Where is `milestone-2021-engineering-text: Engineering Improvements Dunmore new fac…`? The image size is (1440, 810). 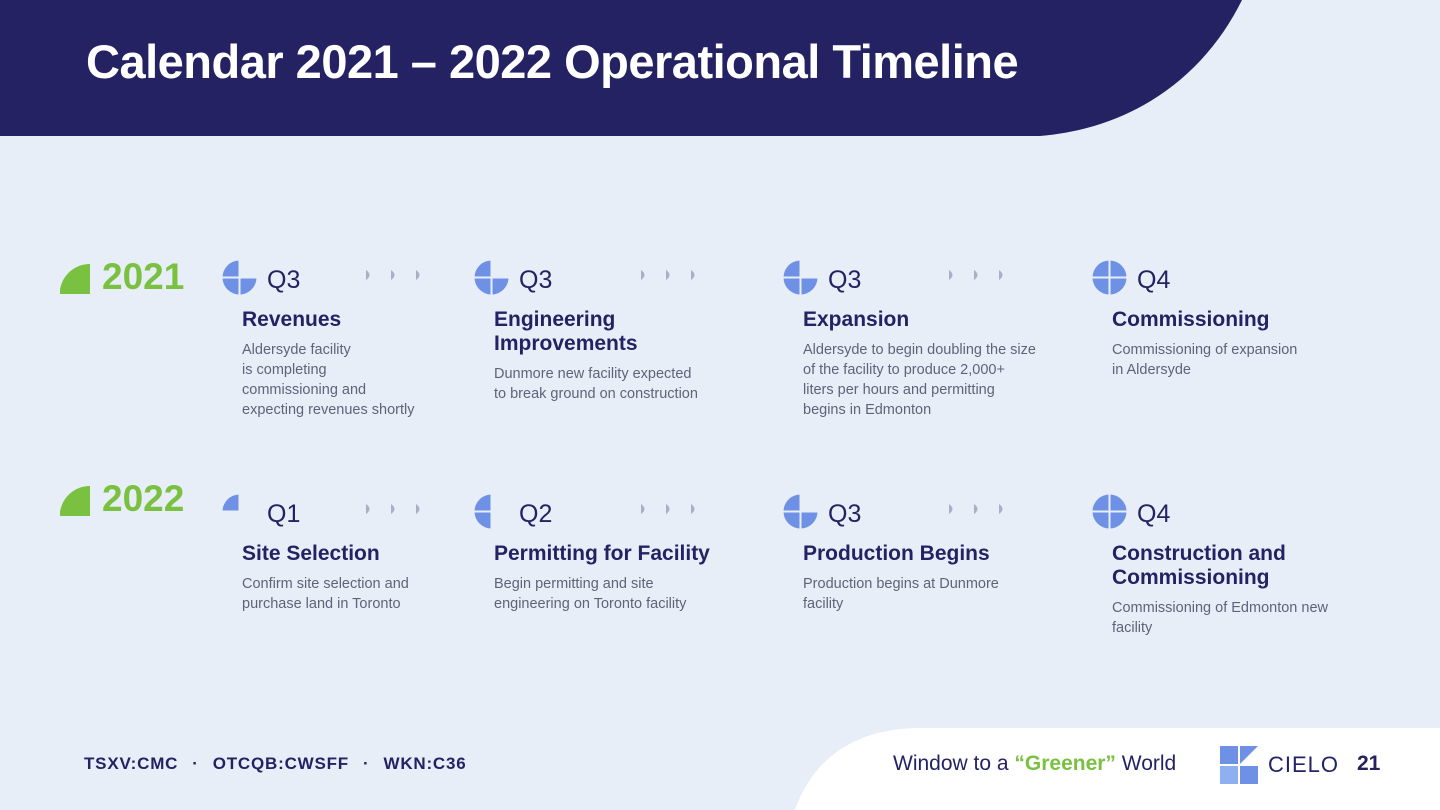 milestone-2021-engineering-text: Engineering Improvements Dunmore new fac… is located at coordinates (634, 350).